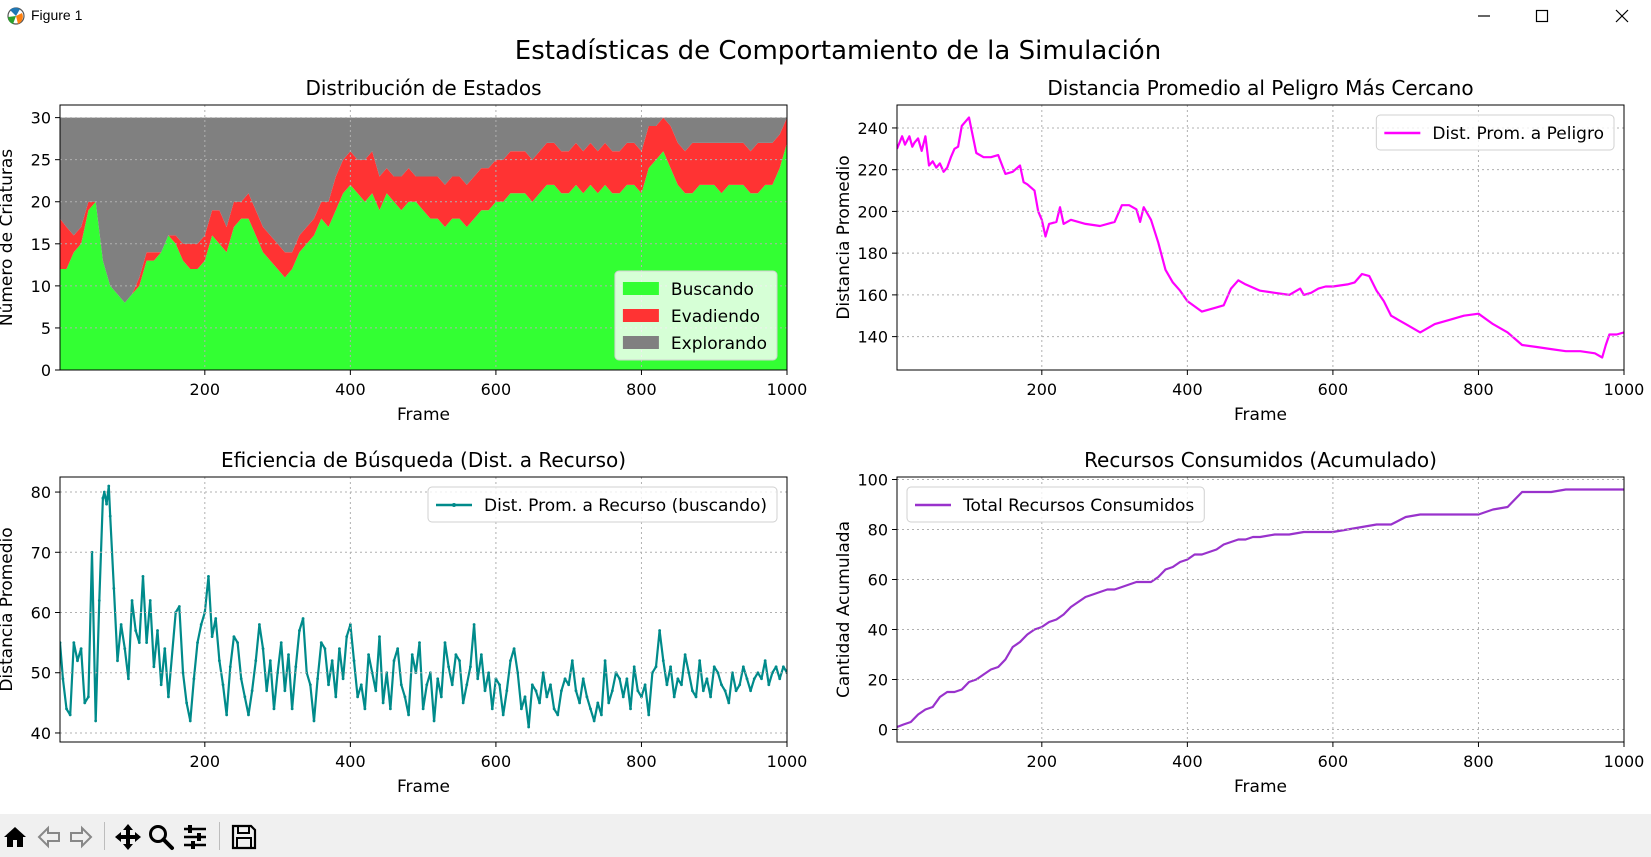 The width and height of the screenshot is (1651, 857). Describe the element at coordinates (41, 160) in the screenshot. I see `y-tick-label: 25` at that location.